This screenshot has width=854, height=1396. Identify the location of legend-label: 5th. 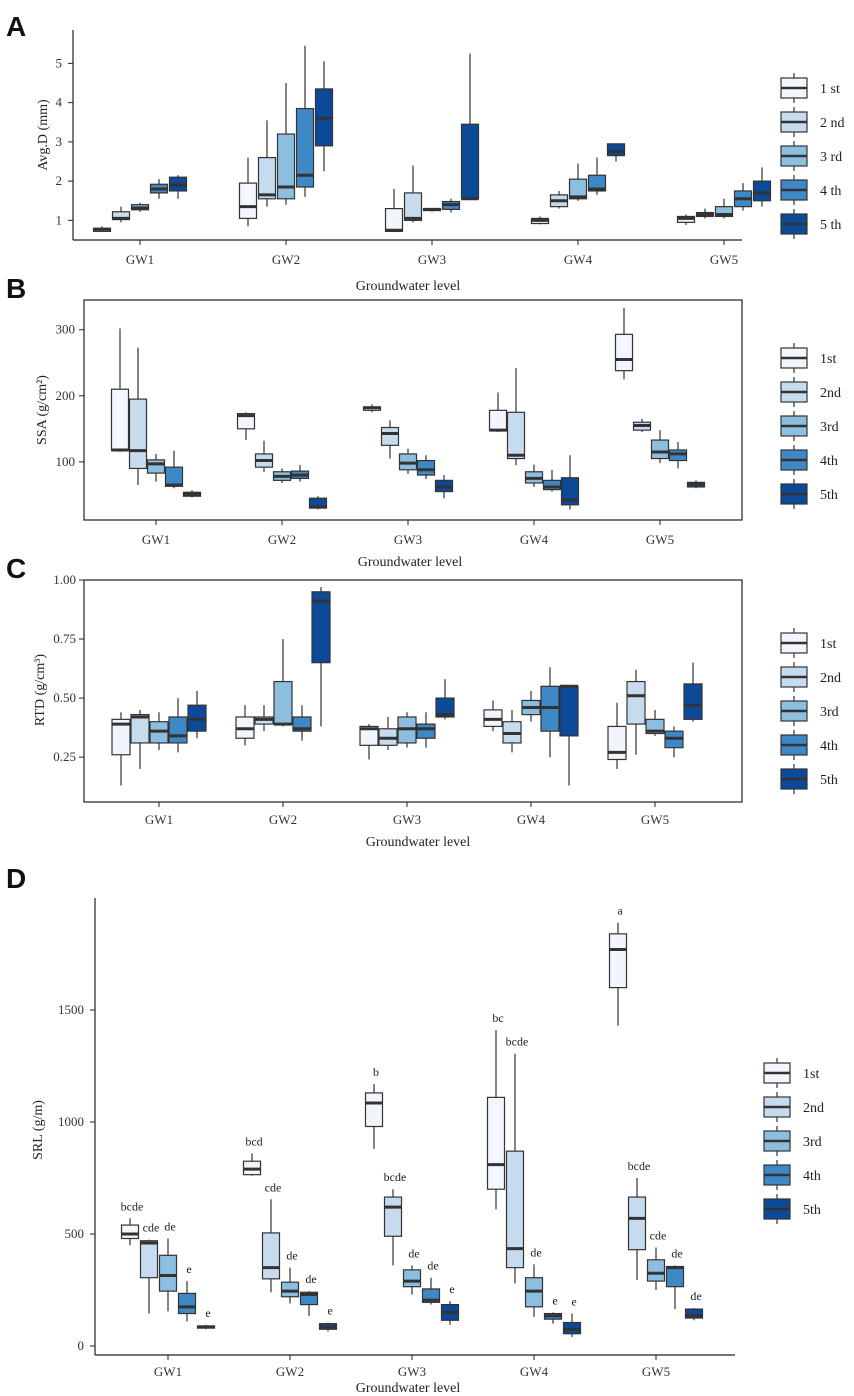
(829, 495).